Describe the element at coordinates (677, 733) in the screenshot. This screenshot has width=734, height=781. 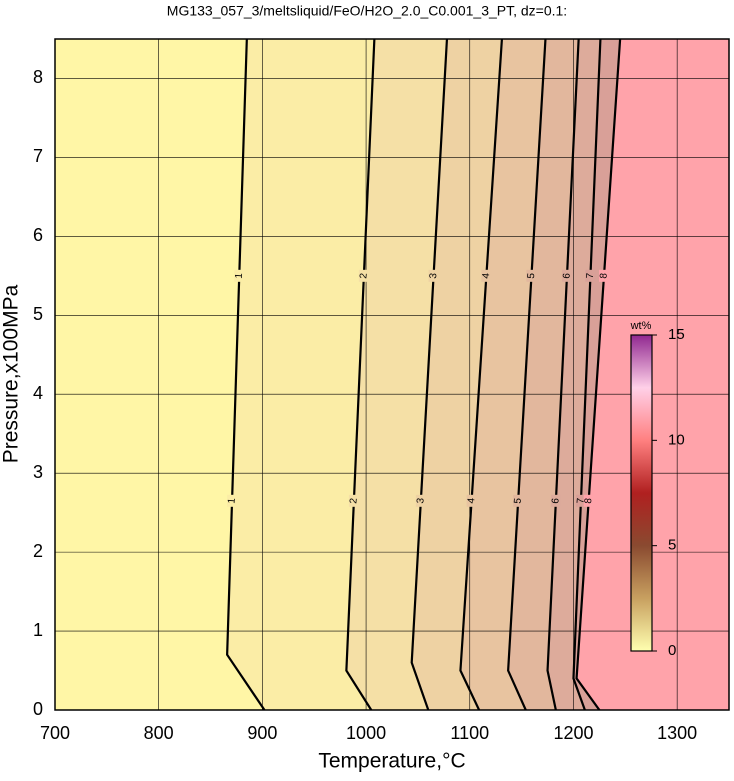
I see `x-tick-label: 1300` at that location.